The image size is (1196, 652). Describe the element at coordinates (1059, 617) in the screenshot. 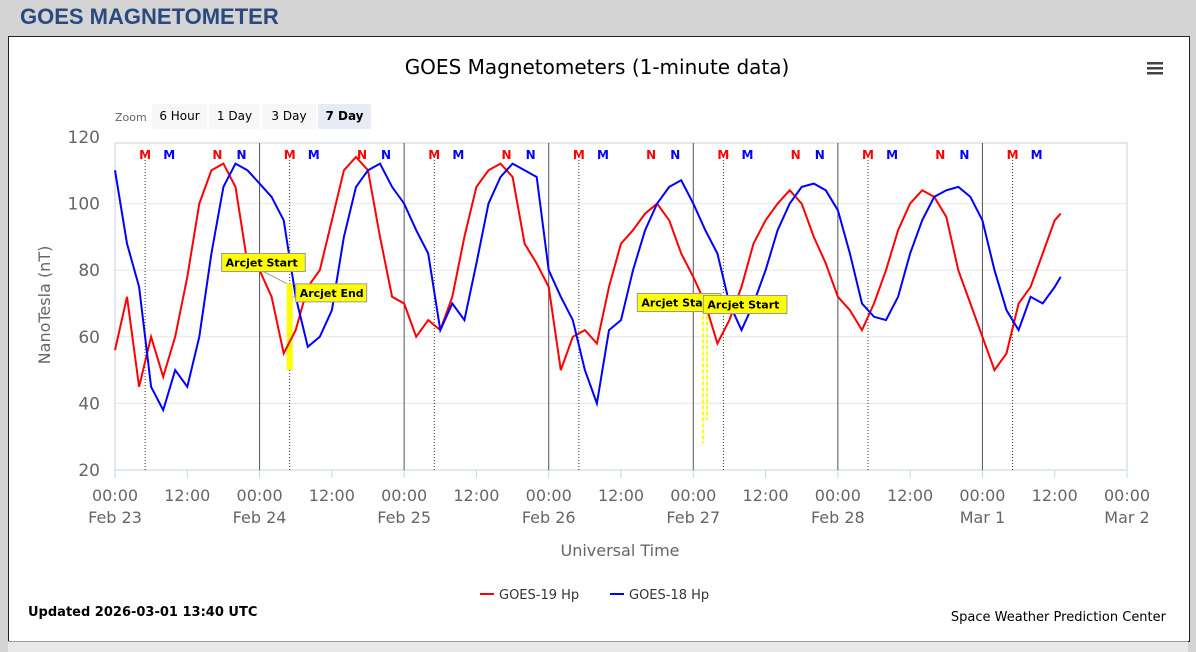

I see `credit-text: Space Weather Prediction Center` at that location.